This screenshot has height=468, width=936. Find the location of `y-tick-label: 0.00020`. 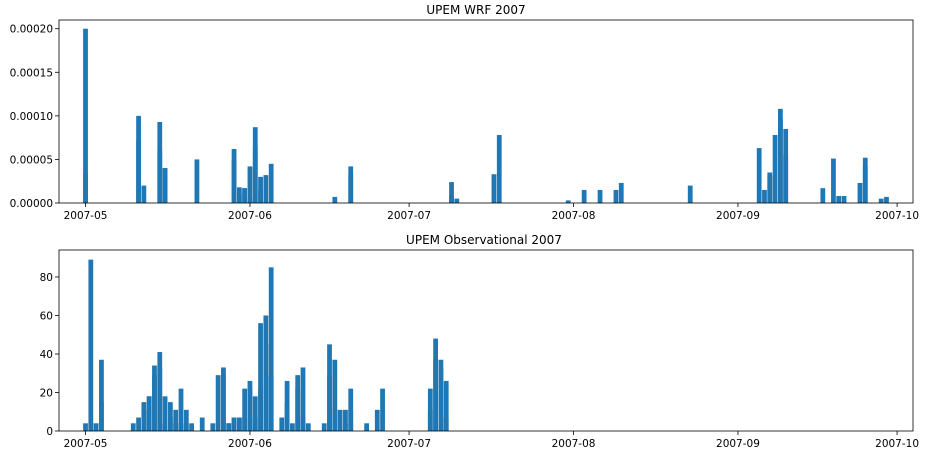

y-tick-label: 0.00020 is located at coordinates (31, 30).